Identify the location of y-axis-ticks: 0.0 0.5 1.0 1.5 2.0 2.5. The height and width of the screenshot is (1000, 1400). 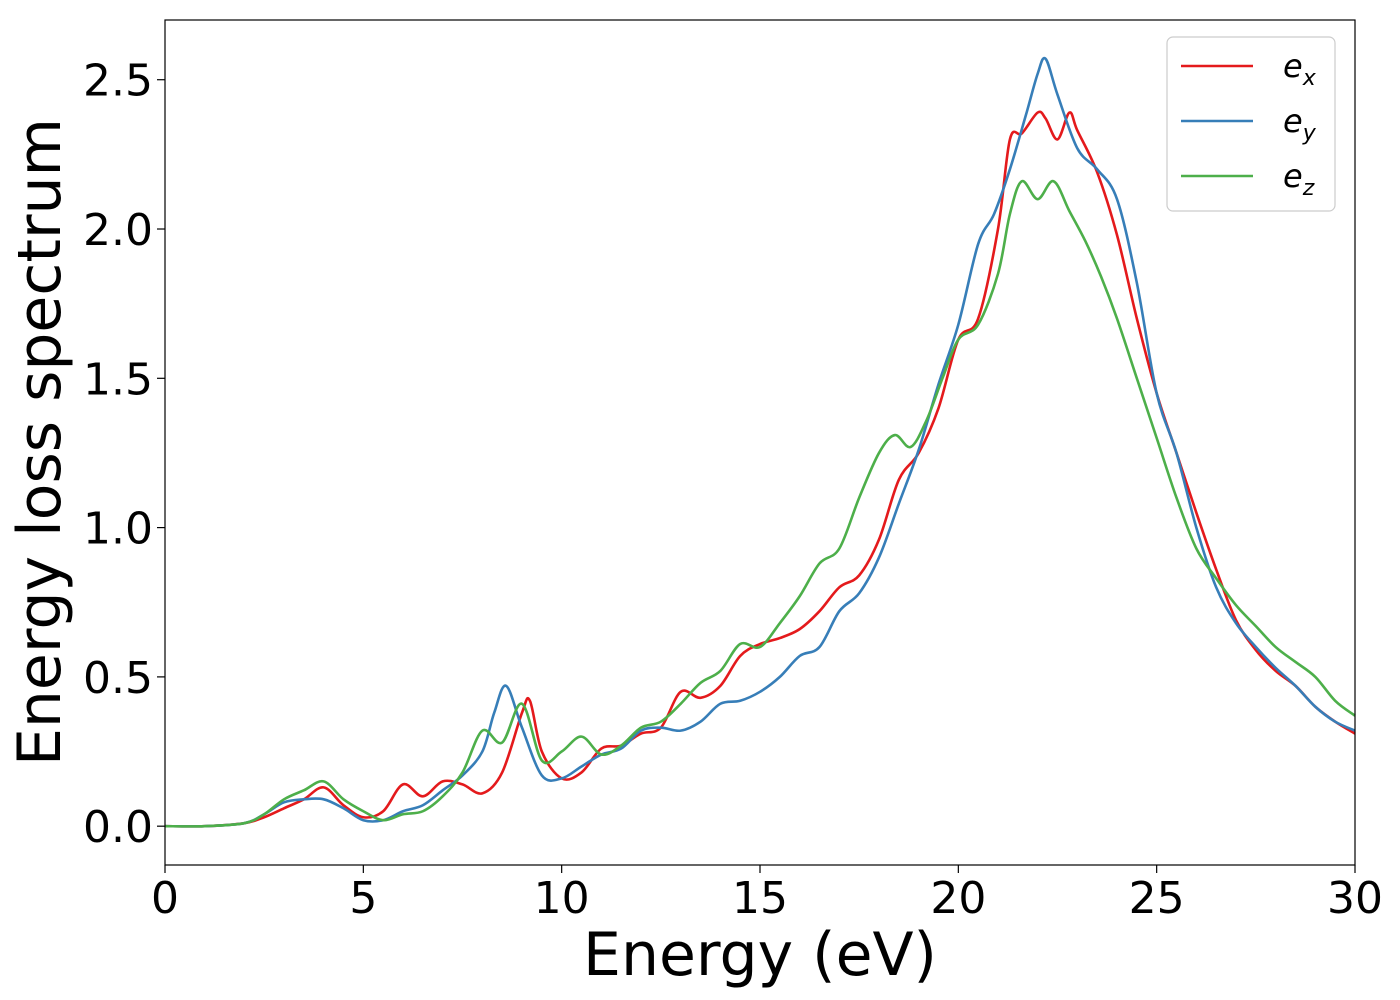
(124, 454).